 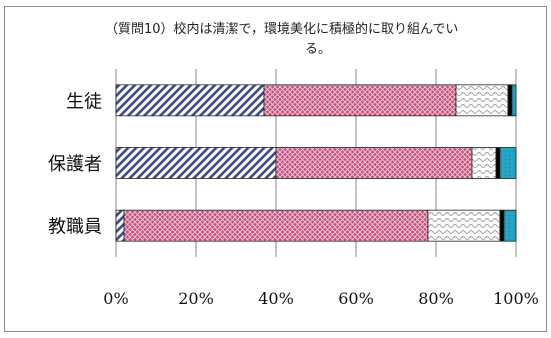 What do you see at coordinates (75, 164) in the screenshot?
I see `category-label: 保護者` at bounding box center [75, 164].